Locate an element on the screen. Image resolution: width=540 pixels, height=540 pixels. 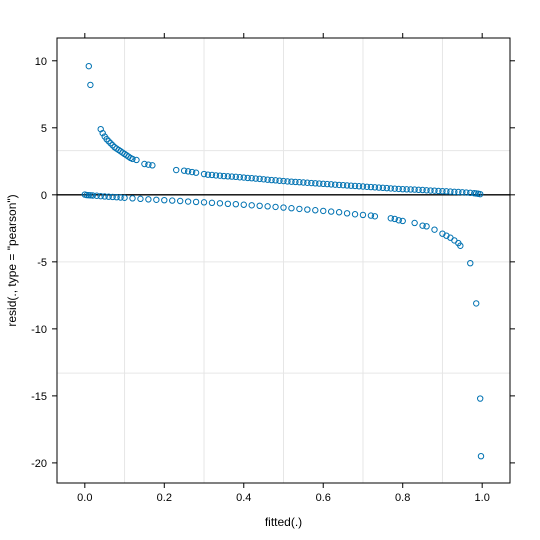
x-tick-label: 0.8 is located at coordinates (402, 498).